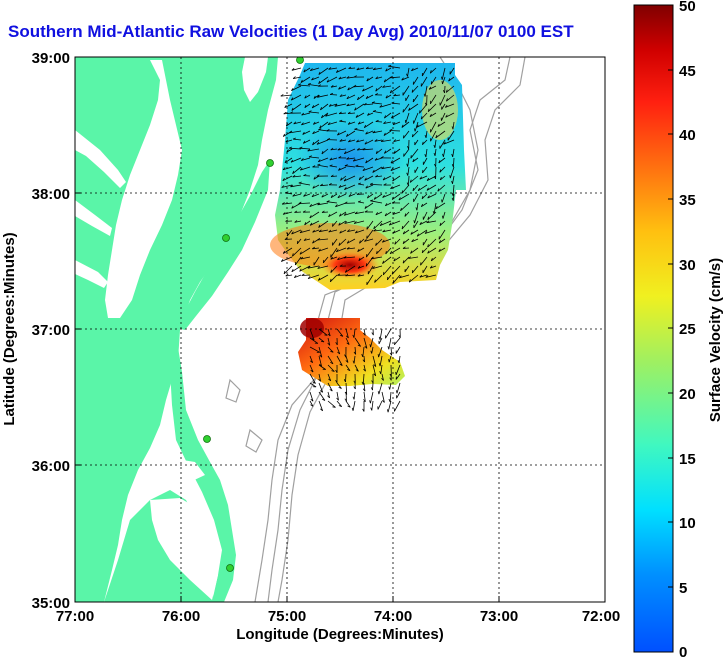 This screenshot has width=724, height=659. Describe the element at coordinates (255, 79) in the screenshot. I see `delaware-bay` at that location.